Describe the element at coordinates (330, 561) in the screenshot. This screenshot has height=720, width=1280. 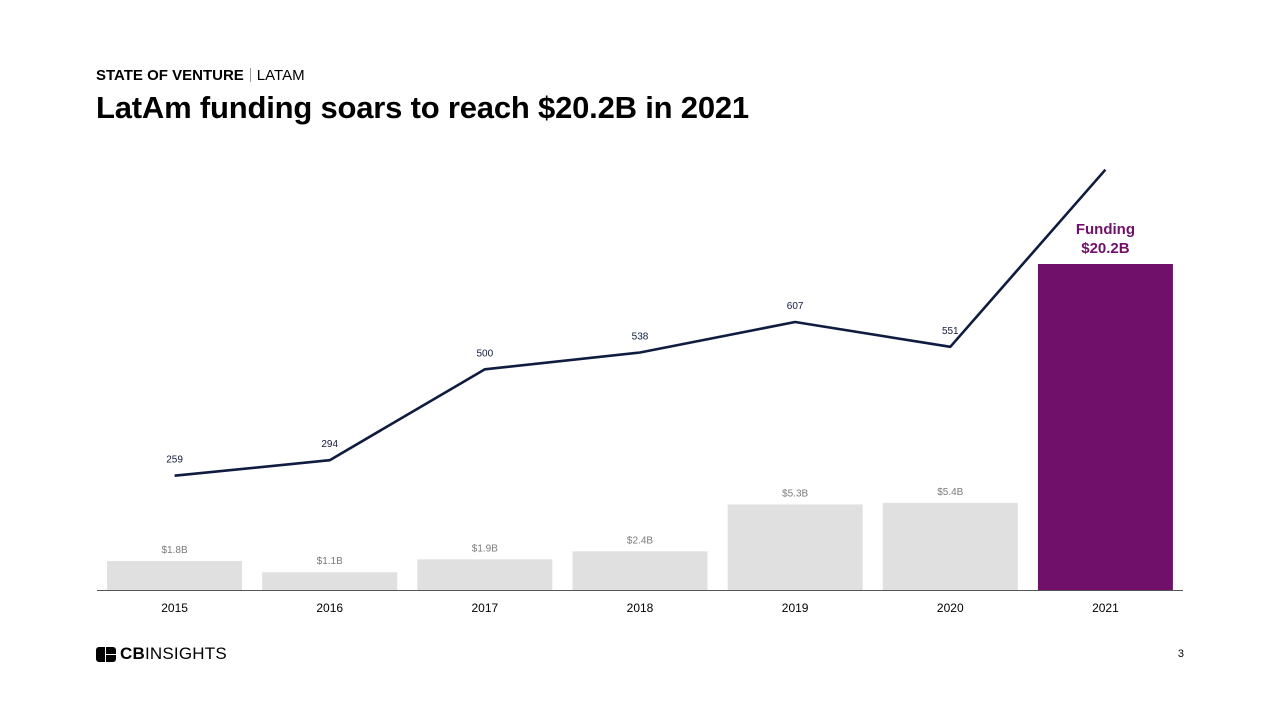
I see `bar-label-2016: $1.1B` at that location.